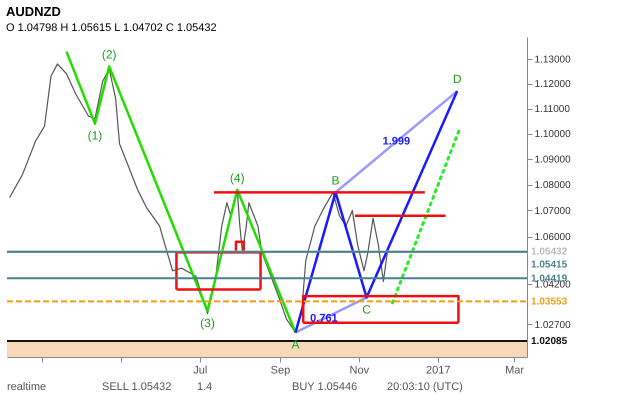 The image size is (625, 406). What do you see at coordinates (553, 325) in the screenshot?
I see `y-tick-label: 1.02700` at bounding box center [553, 325].